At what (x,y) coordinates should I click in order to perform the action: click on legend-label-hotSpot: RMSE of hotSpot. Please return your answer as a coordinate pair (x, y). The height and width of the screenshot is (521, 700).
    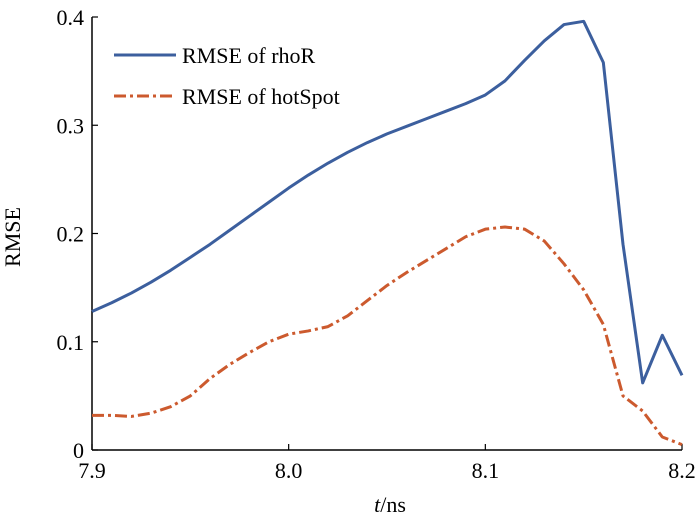
    Looking at the image, I should click on (261, 96).